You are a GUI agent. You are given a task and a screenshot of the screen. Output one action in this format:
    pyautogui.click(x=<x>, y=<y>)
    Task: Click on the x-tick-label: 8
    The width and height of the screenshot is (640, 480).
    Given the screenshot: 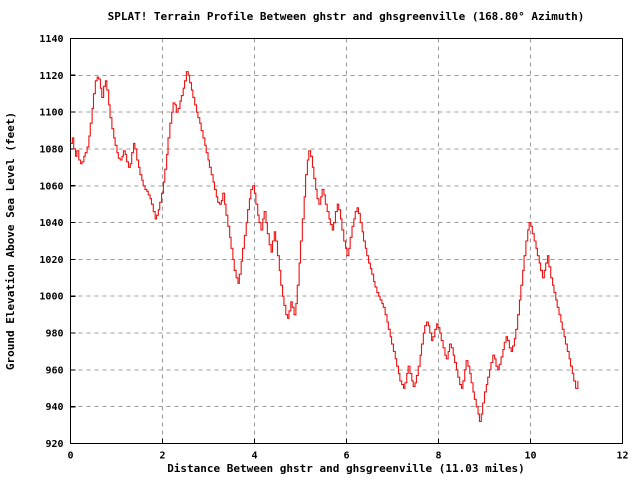 What is the action you would take?
    pyautogui.click(x=438, y=456)
    